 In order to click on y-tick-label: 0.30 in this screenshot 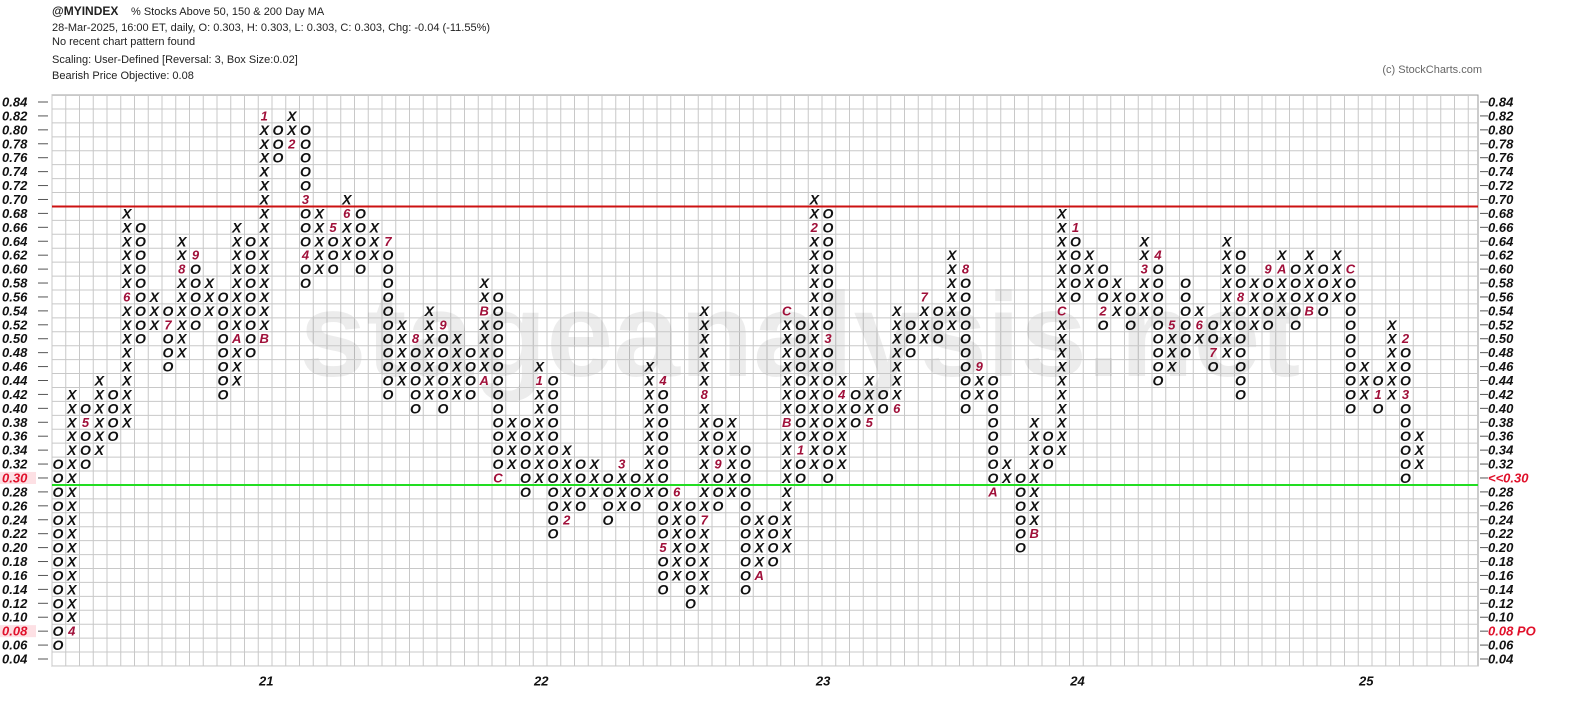, I will do `click(15, 477)`.